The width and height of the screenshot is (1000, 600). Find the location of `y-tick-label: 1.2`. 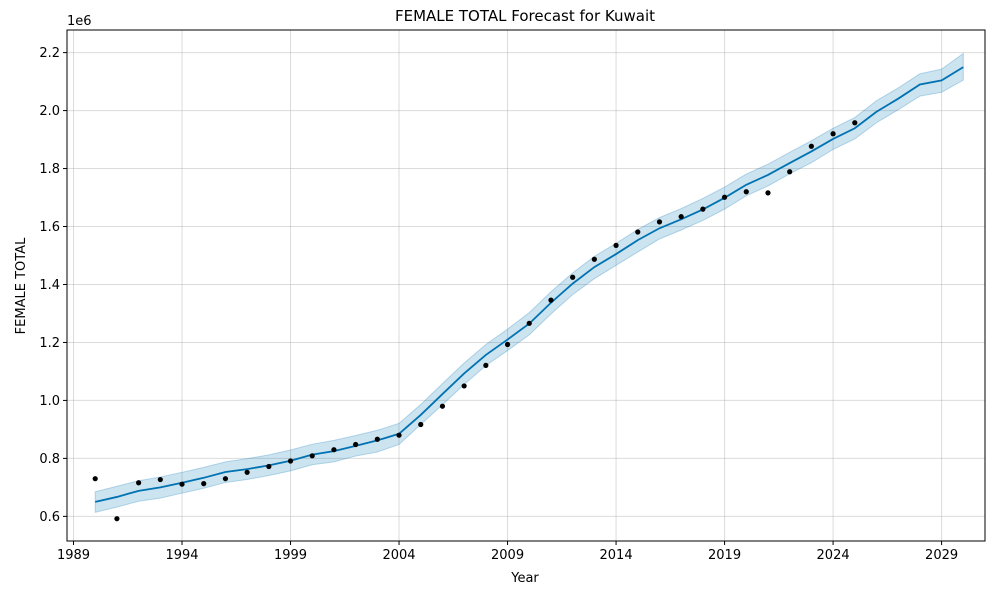

y-tick-label: 1.2 is located at coordinates (49, 343).